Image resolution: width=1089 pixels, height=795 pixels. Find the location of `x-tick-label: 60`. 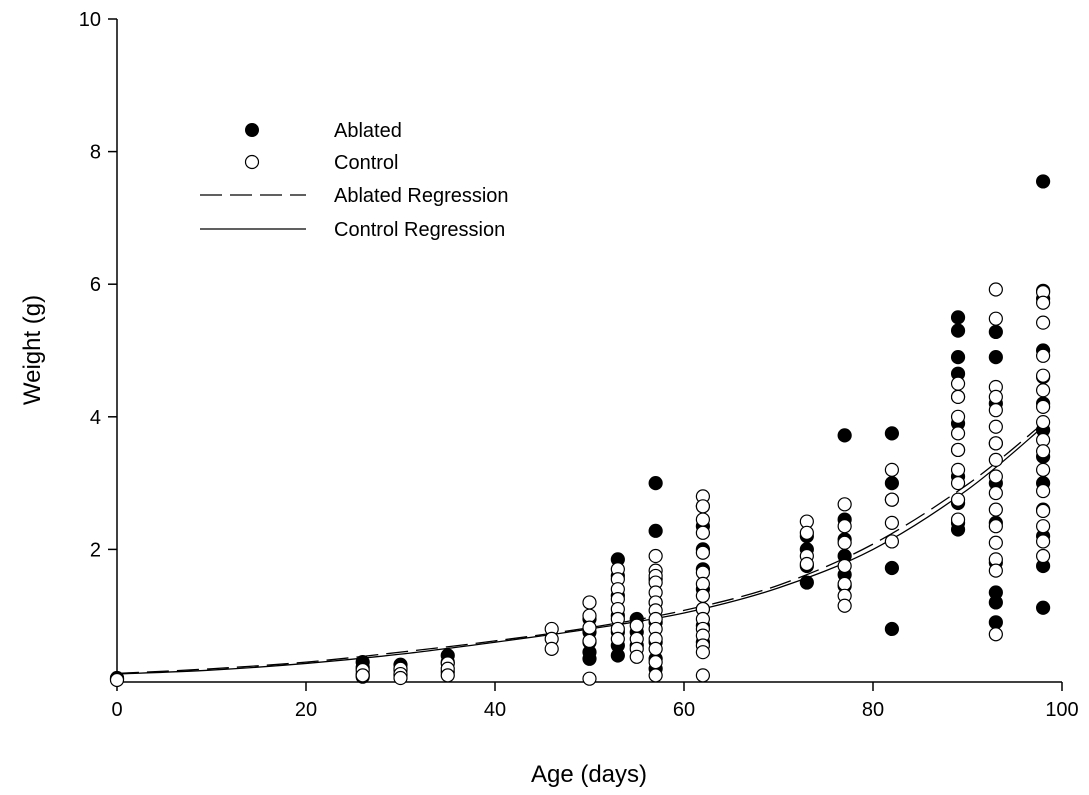

x-tick-label: 60 is located at coordinates (684, 710).